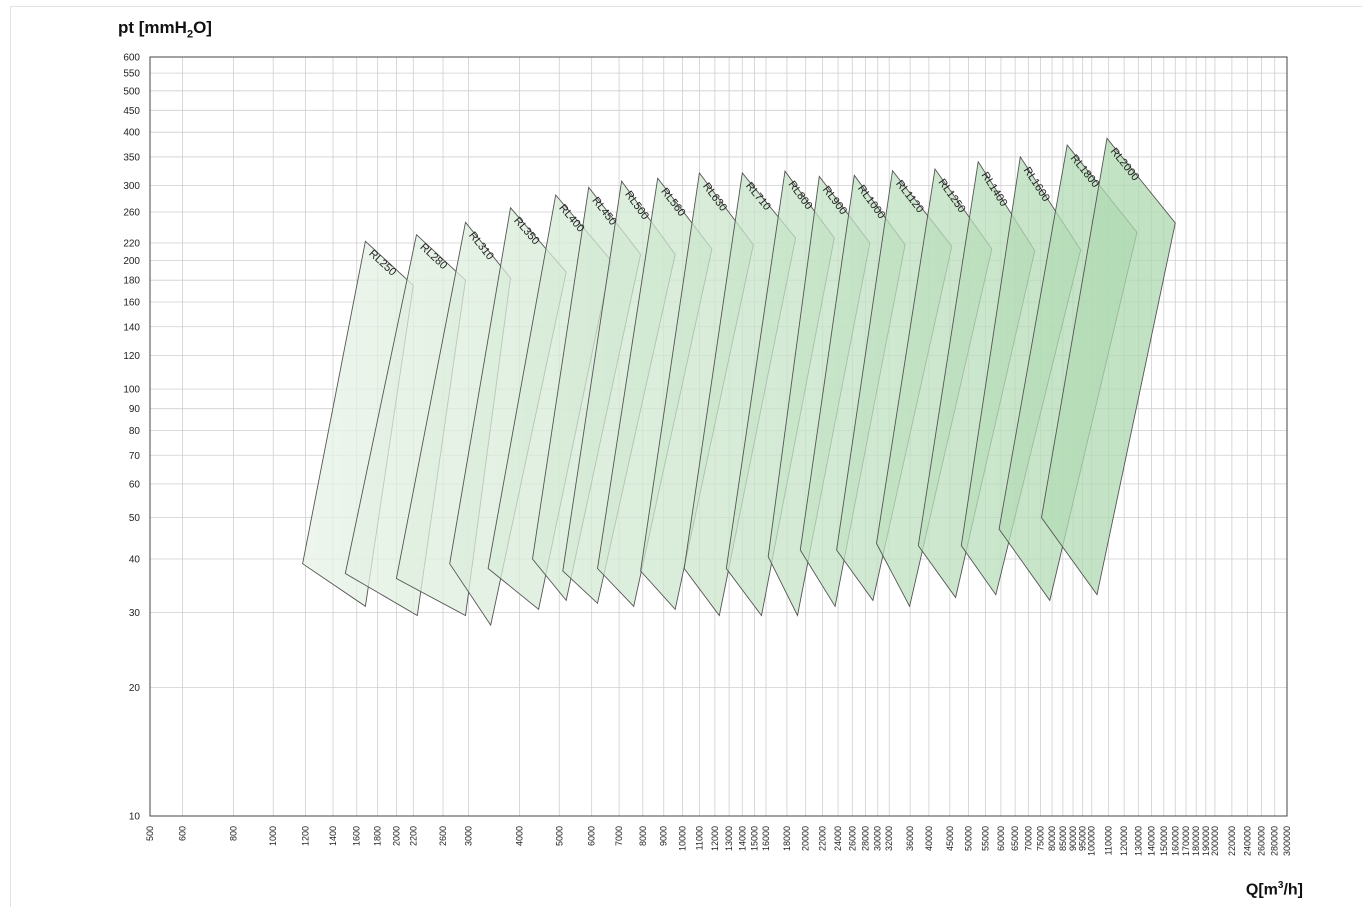  What do you see at coordinates (131, 243) in the screenshot?
I see `y-tick-label-15: 220` at bounding box center [131, 243].